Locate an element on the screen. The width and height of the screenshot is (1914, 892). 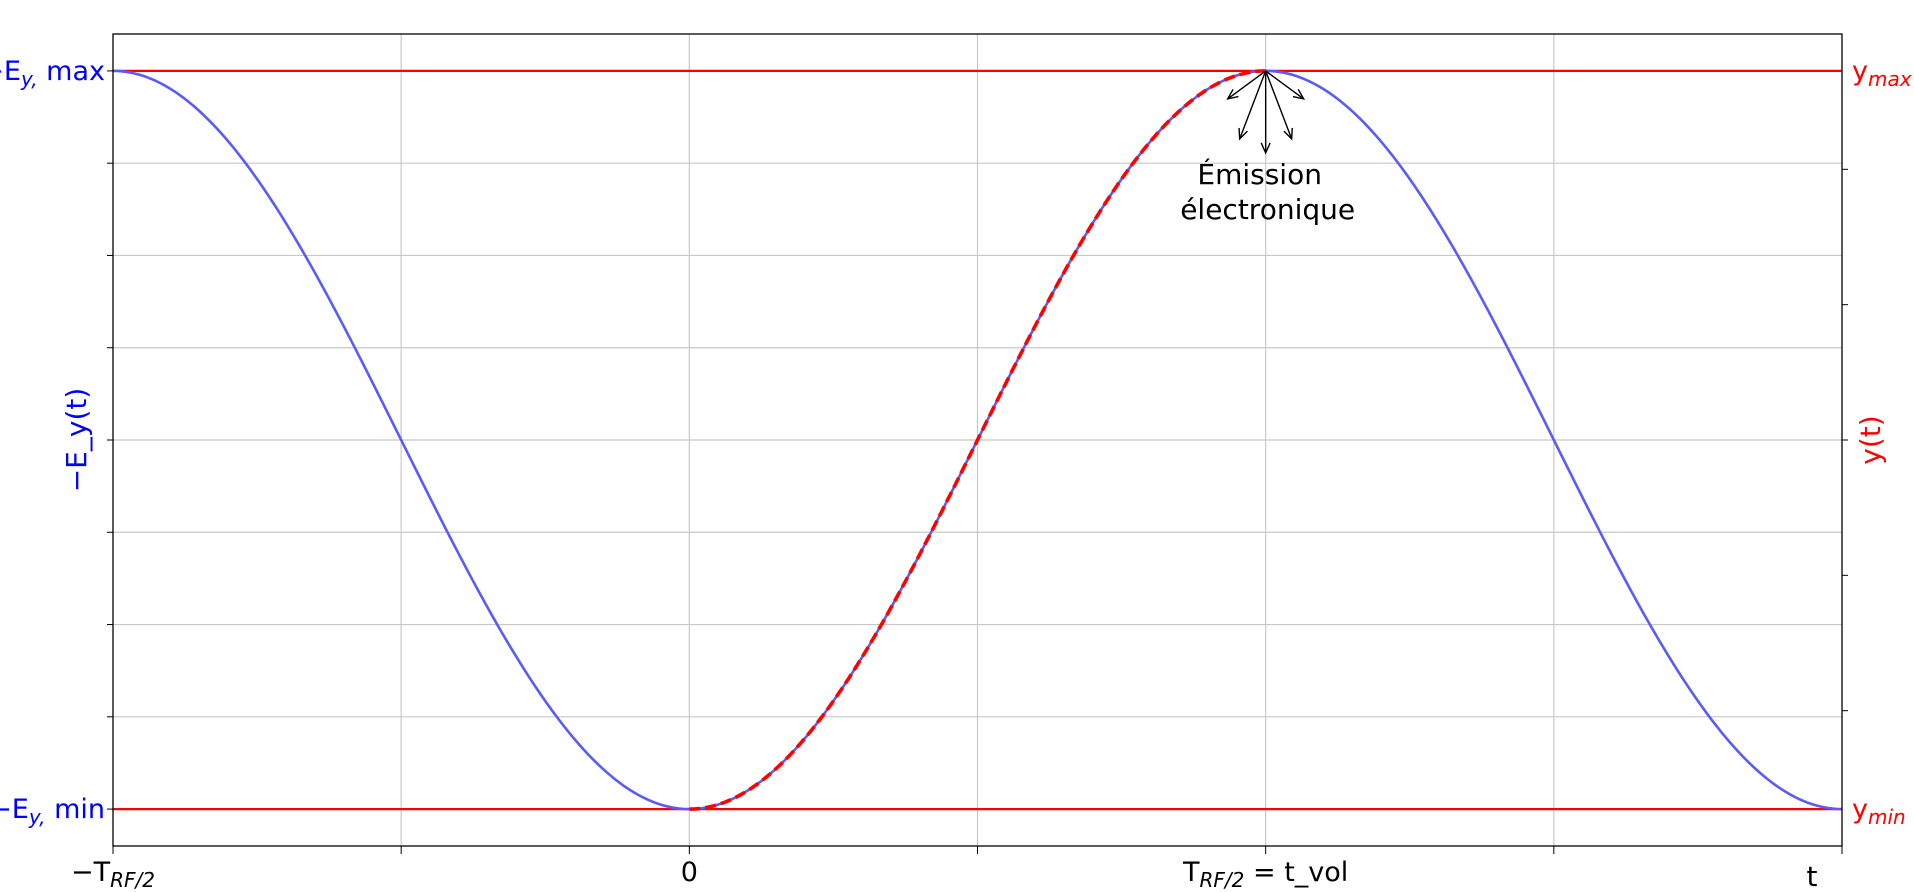
annotation-line-1: Émission is located at coordinates (1259, 174).